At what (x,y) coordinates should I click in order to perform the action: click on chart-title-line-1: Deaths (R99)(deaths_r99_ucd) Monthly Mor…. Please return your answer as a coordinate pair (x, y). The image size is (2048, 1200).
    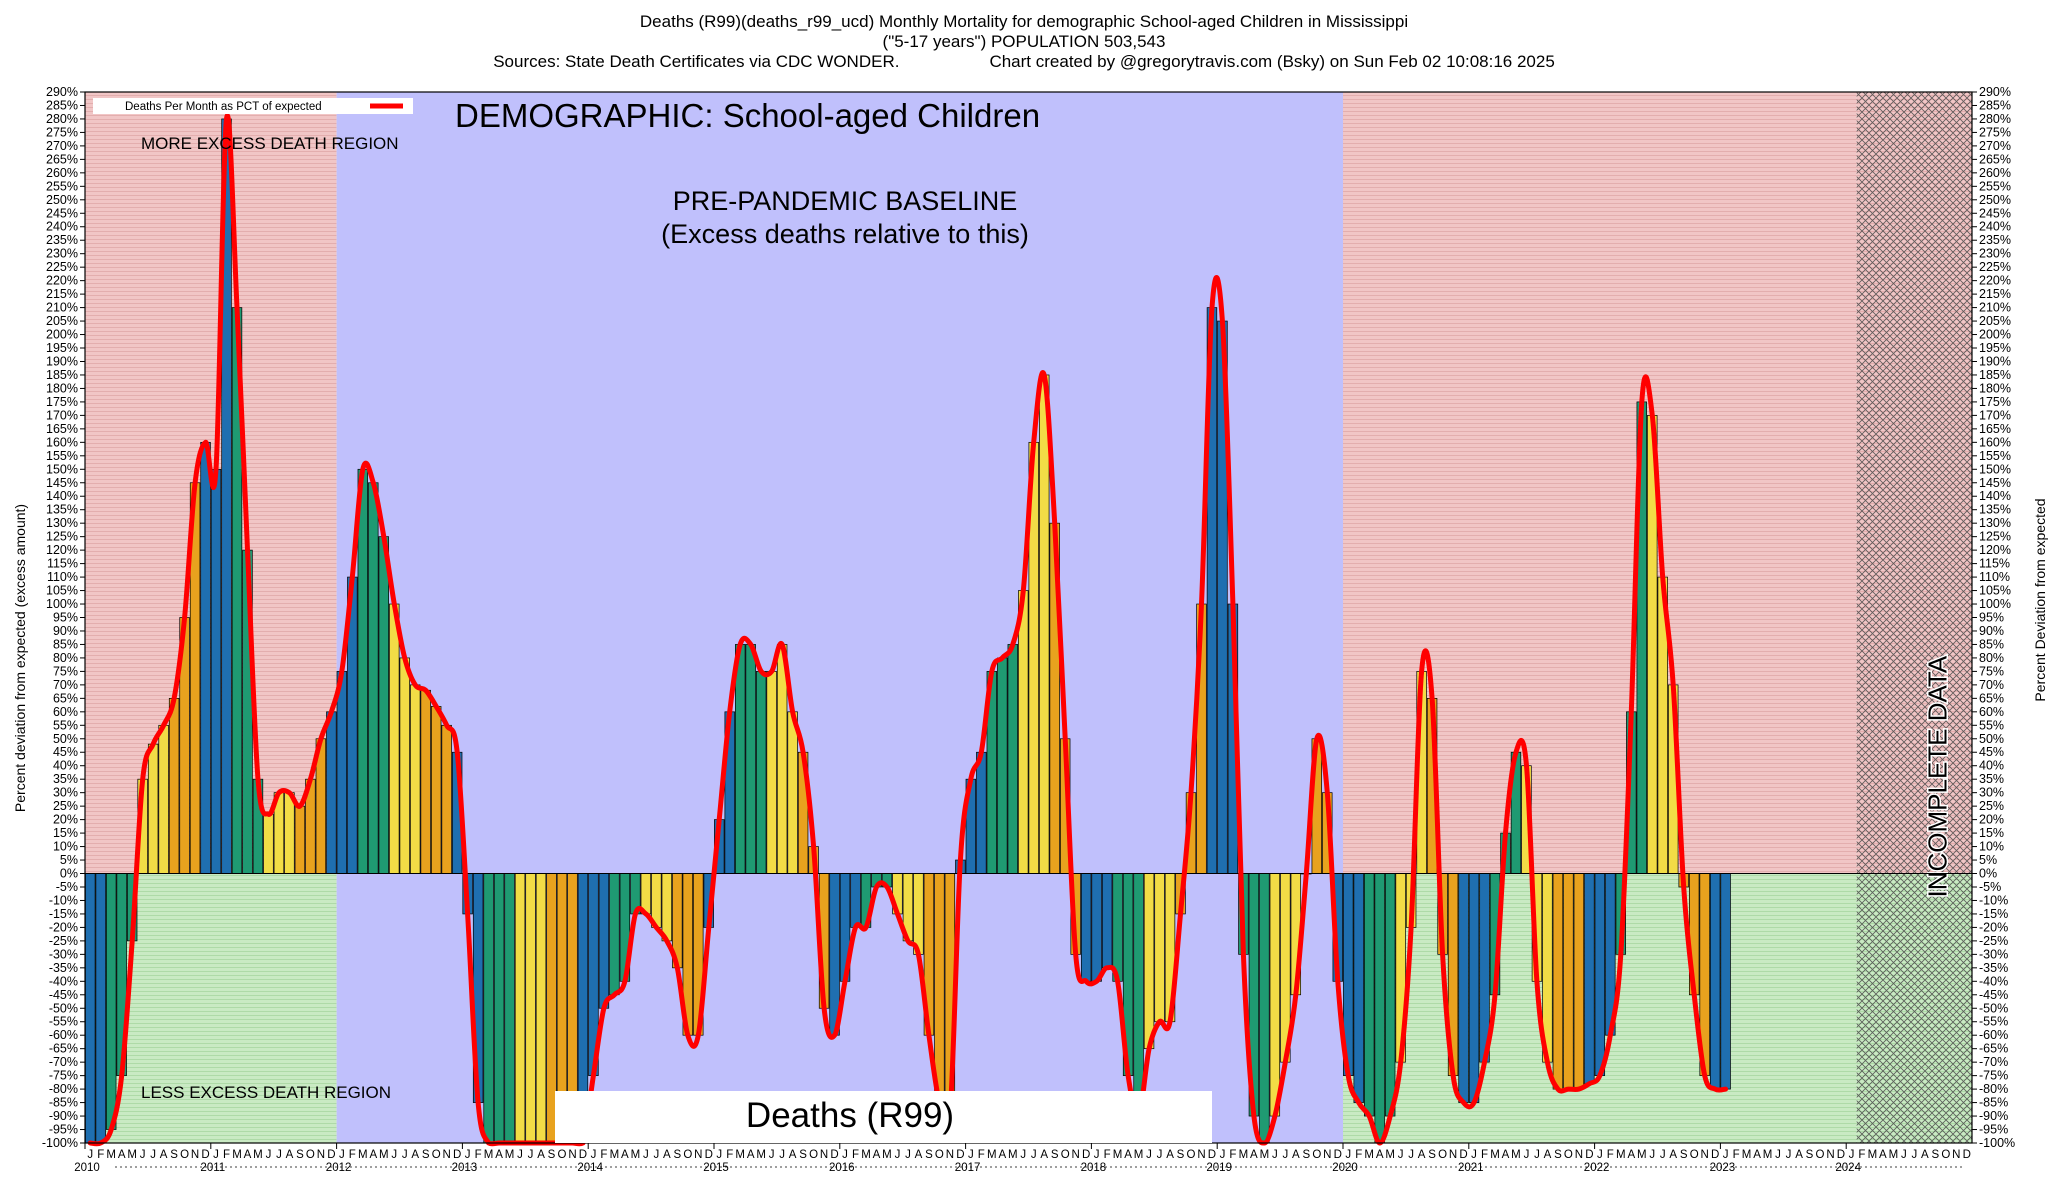
    Looking at the image, I should click on (1024, 21).